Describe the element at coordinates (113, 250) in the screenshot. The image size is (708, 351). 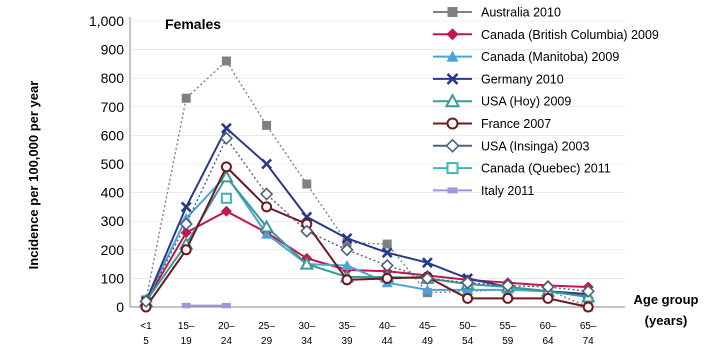
I see `y-tick-label: 200` at that location.